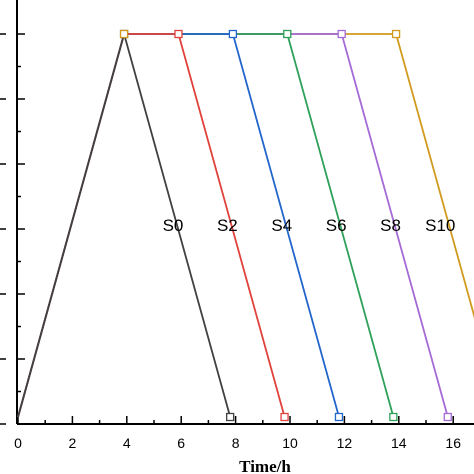 The image size is (474, 474). What do you see at coordinates (290, 443) in the screenshot?
I see `x-tick-label: 10` at bounding box center [290, 443].